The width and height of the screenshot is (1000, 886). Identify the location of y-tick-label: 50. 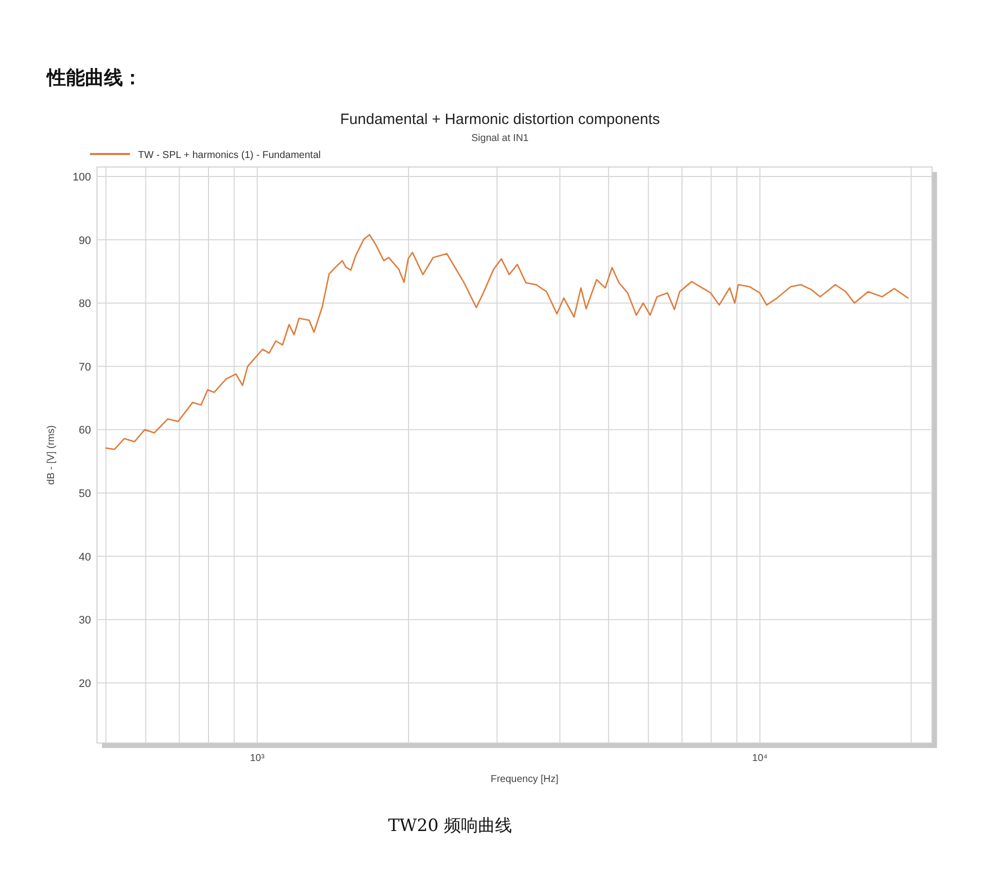
(84, 494).